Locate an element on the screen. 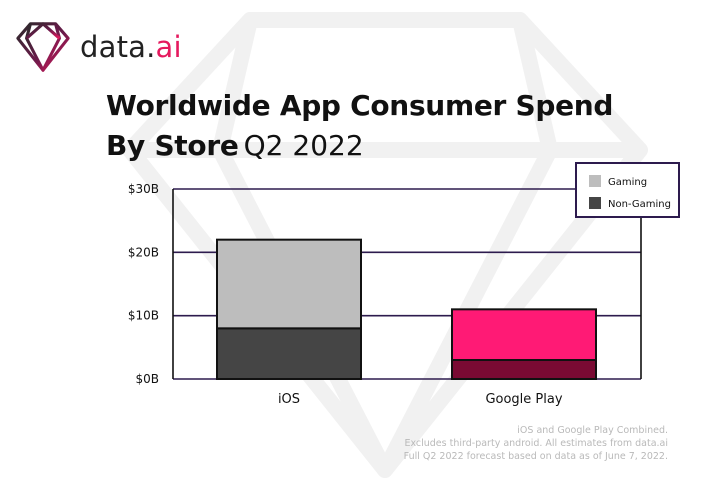 The width and height of the screenshot is (712, 496). brand-logo: data.ai is located at coordinates (98, 47).